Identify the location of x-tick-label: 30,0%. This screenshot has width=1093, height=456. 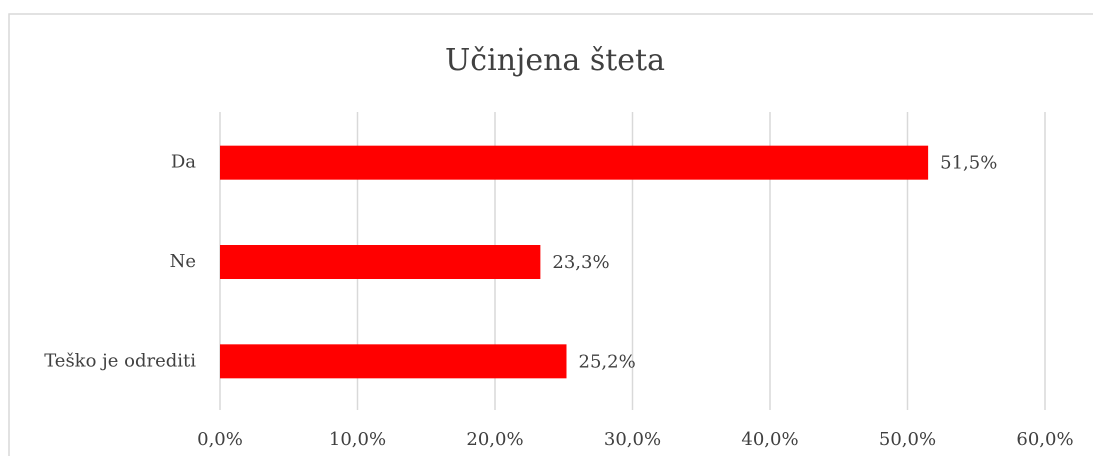
(632, 439).